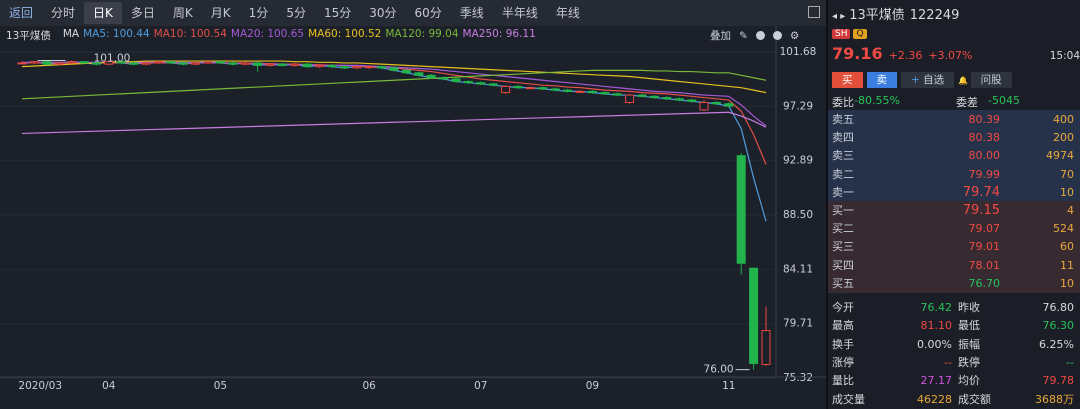 The height and width of the screenshot is (409, 1080). What do you see at coordinates (103, 13) in the screenshot?
I see `period-tab: 日K` at bounding box center [103, 13].